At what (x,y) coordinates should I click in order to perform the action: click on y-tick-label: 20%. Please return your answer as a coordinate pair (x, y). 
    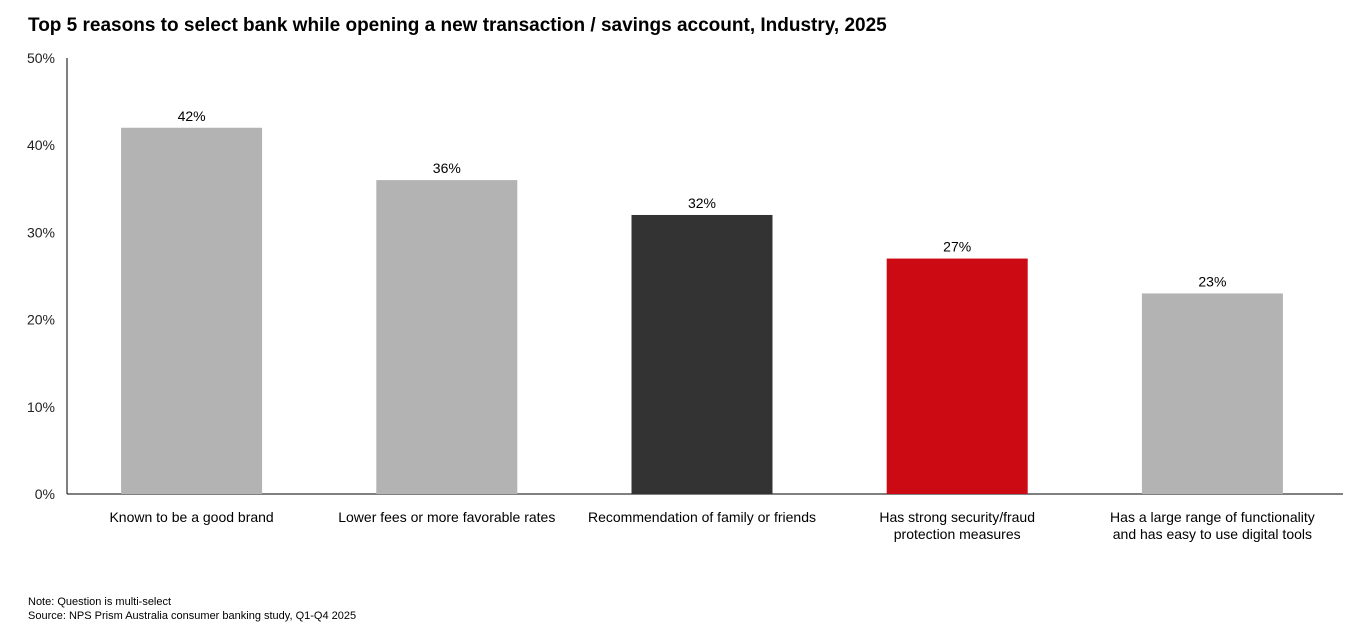
    Looking at the image, I should click on (41, 320).